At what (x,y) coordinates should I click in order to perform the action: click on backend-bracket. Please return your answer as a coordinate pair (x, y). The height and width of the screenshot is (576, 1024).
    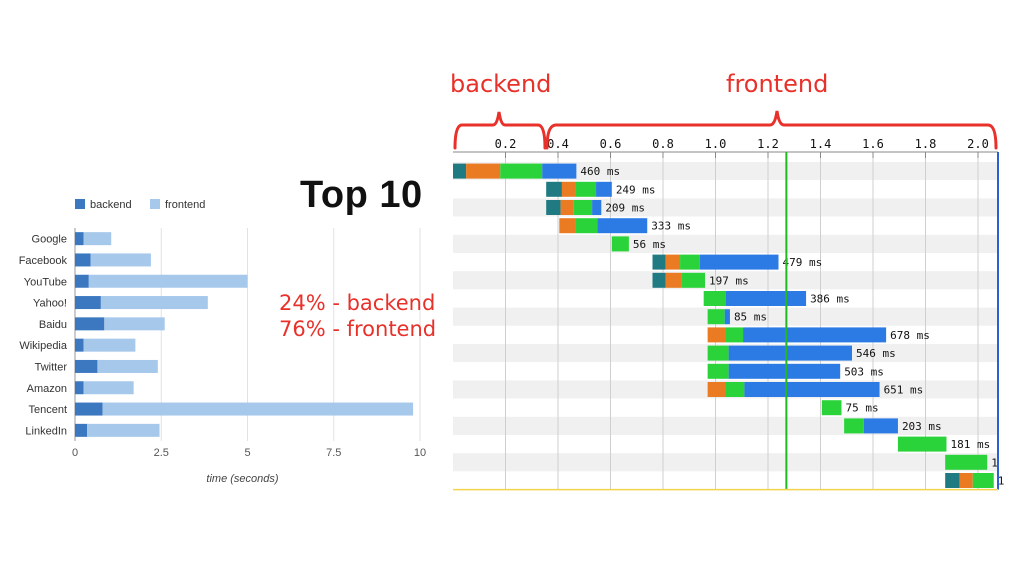
    Looking at the image, I should click on (500, 130).